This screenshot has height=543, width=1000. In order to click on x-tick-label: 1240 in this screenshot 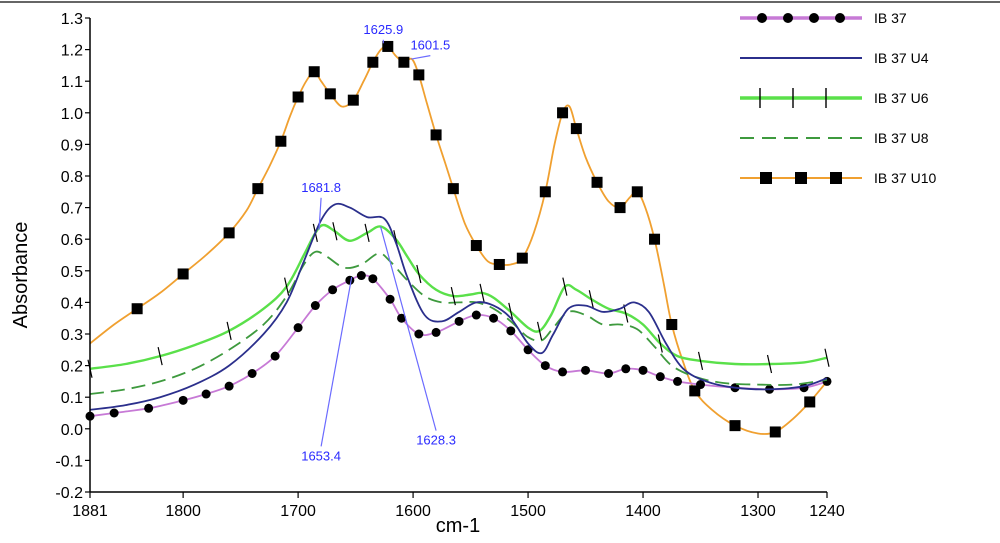, I will do `click(827, 511)`.